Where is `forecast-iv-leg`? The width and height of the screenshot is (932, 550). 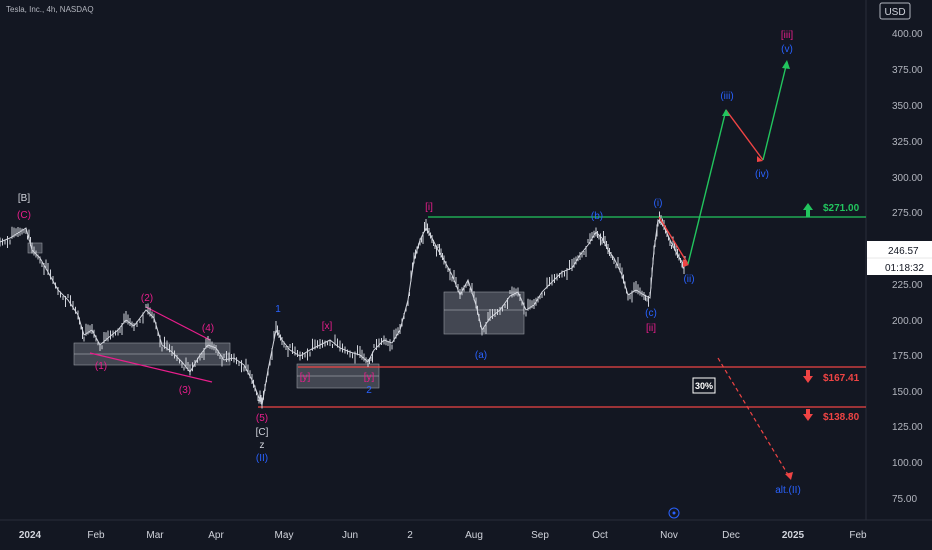 forecast-iv-leg is located at coordinates (744, 135).